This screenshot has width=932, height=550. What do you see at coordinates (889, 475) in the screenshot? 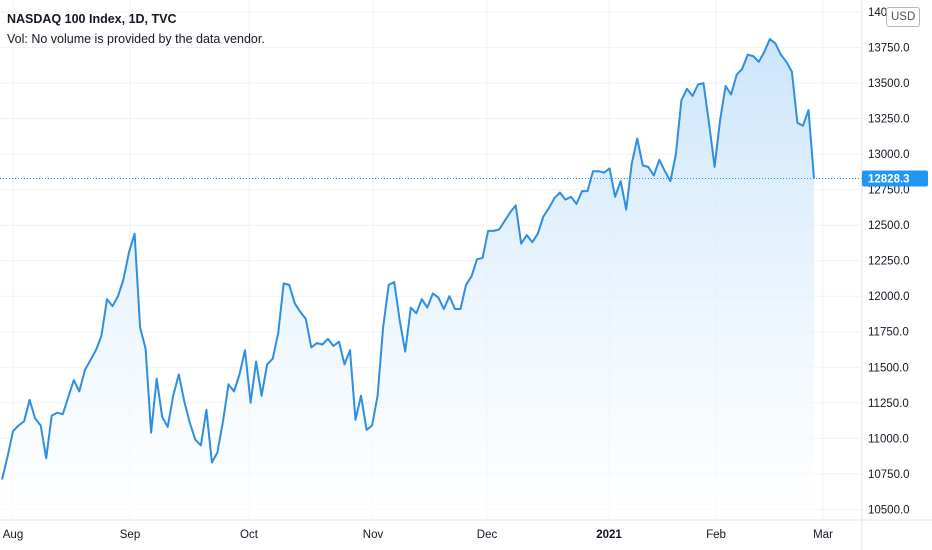
I see `y-tick-label: 10750.0` at bounding box center [889, 475].